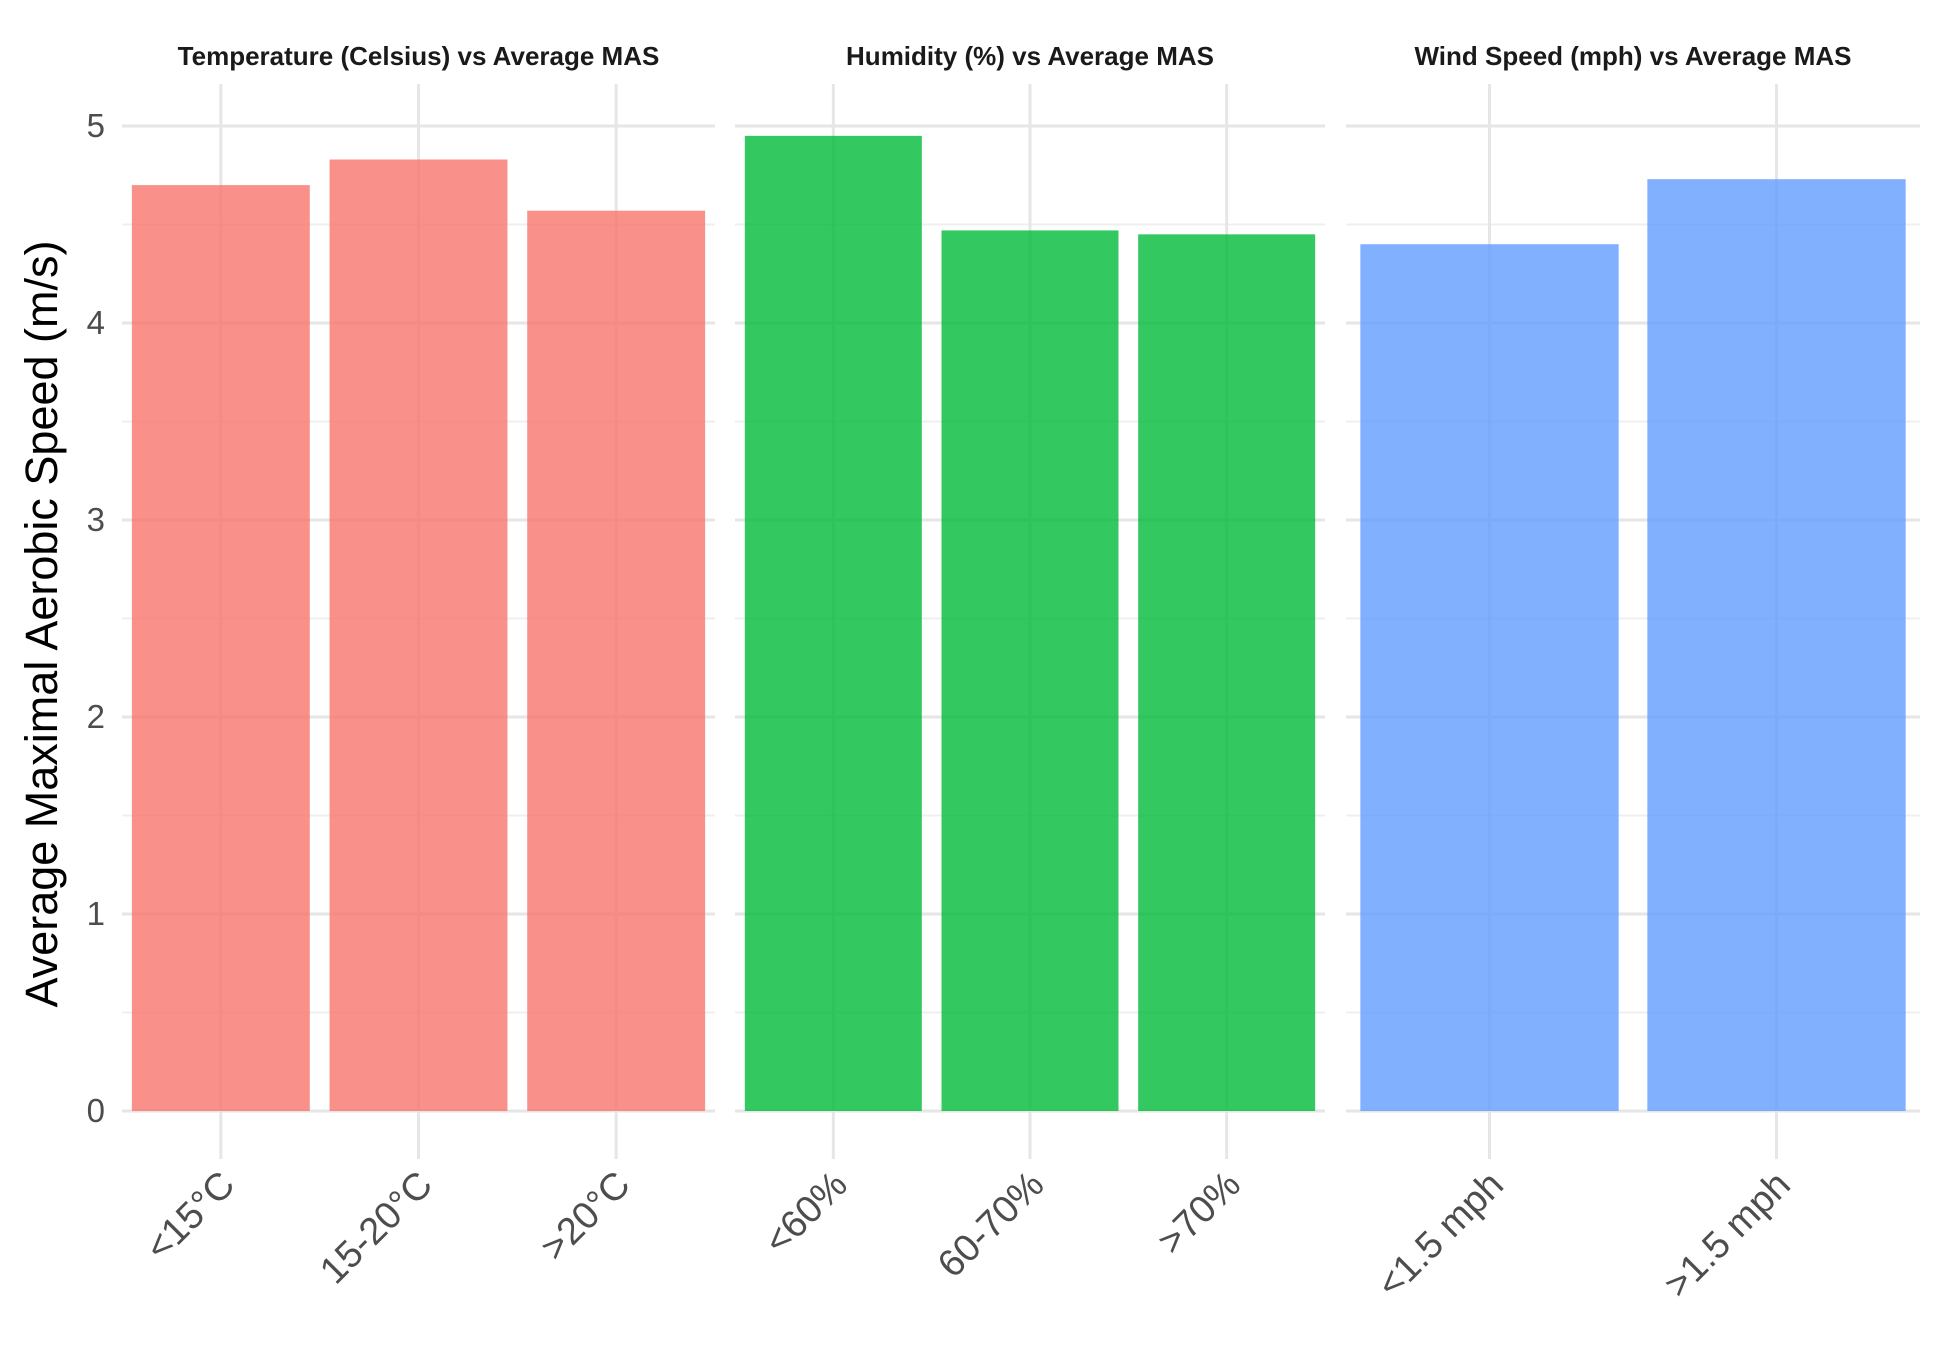  Describe the element at coordinates (376, 1228) in the screenshot. I see `x-tick-label: 15-20°C` at that location.